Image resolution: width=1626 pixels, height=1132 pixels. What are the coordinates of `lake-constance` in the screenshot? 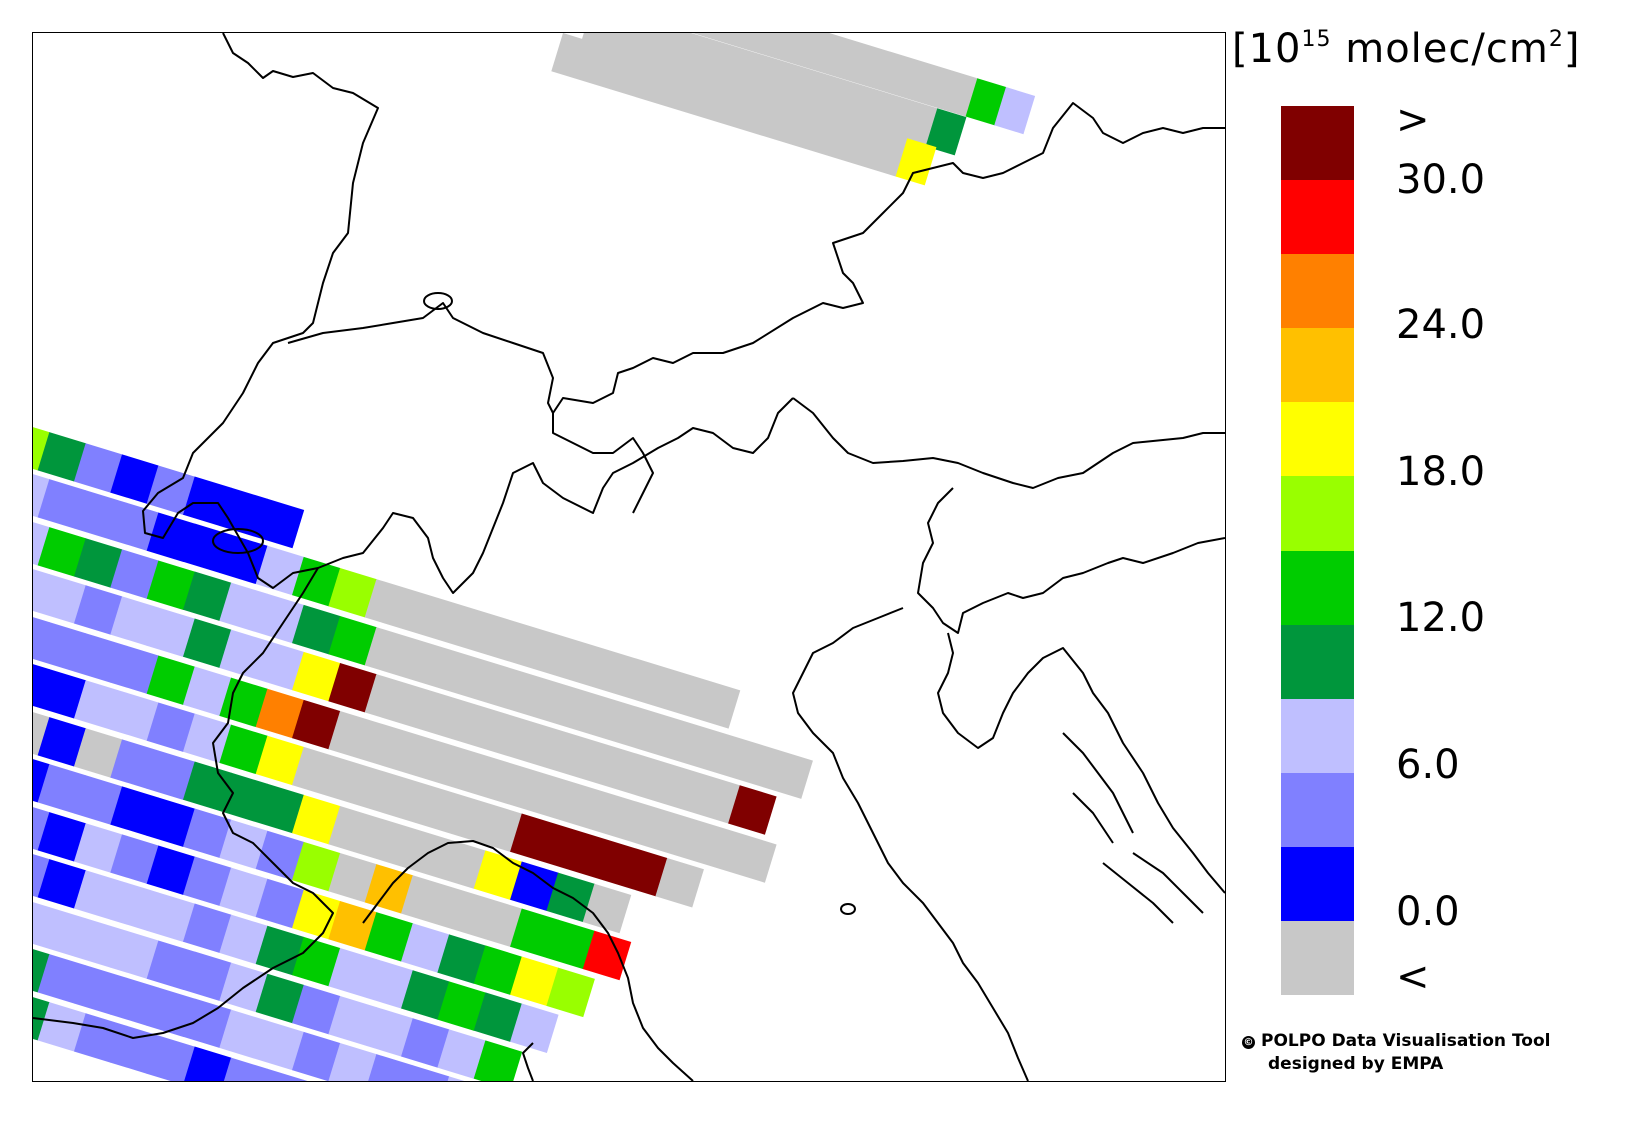 It's located at (438, 301).